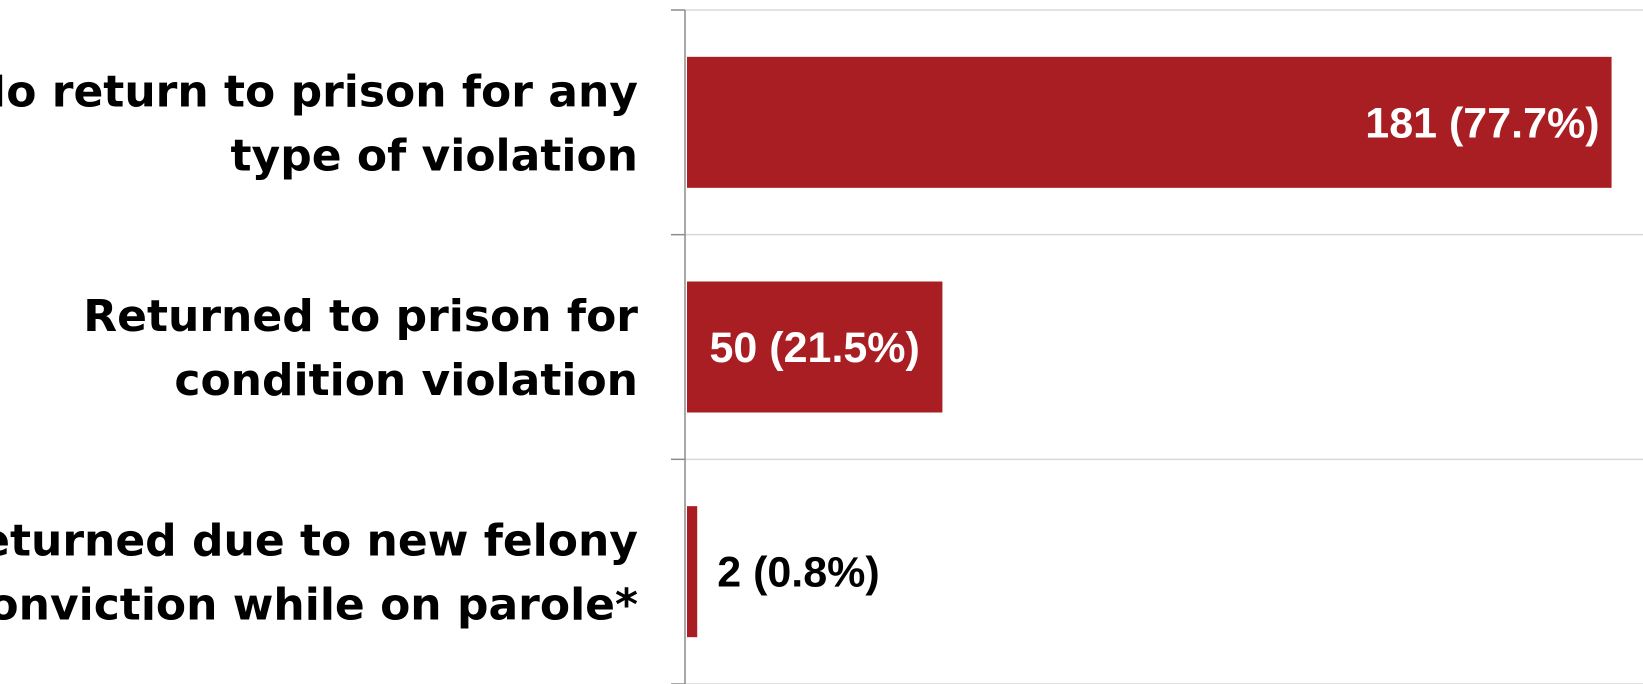 The height and width of the screenshot is (684, 1643). Describe the element at coordinates (319, 605) in the screenshot. I see `category-label-line: conviction while on parole*` at that location.